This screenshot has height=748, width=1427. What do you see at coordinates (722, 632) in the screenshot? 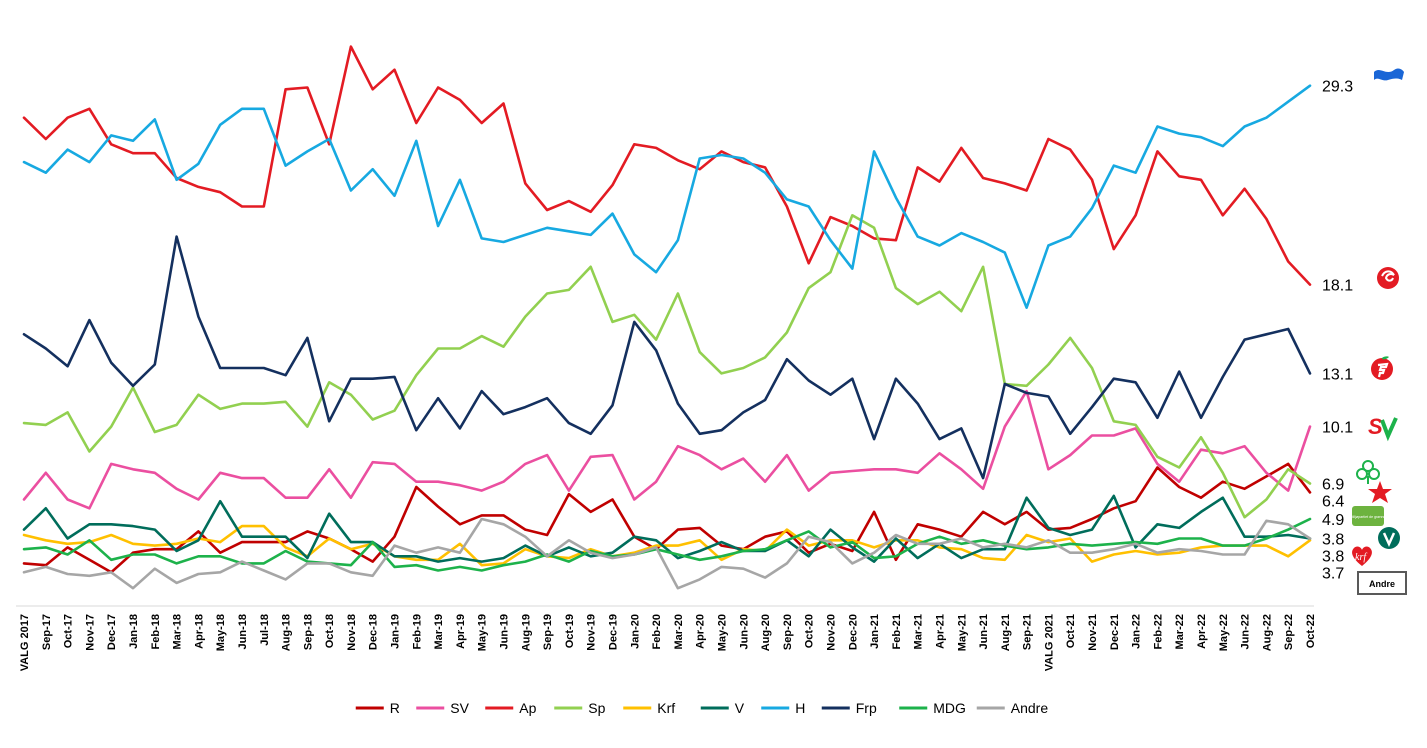
I see `x-tick-label: May-20` at bounding box center [722, 632].